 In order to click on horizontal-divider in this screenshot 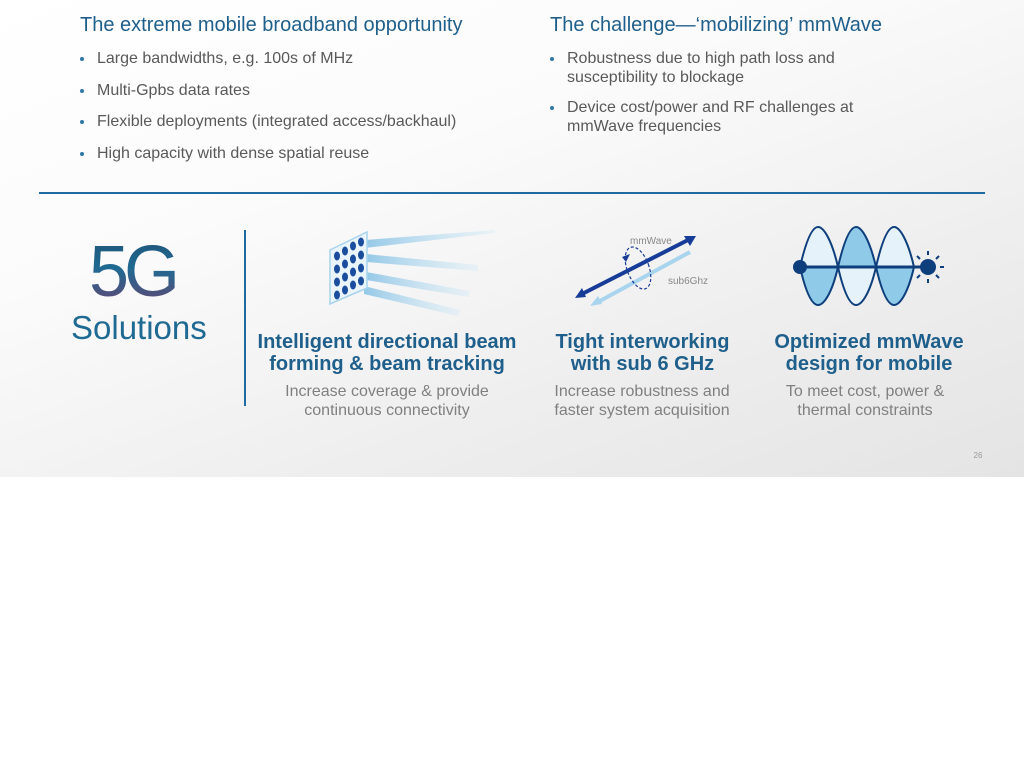, I will do `click(512, 193)`.